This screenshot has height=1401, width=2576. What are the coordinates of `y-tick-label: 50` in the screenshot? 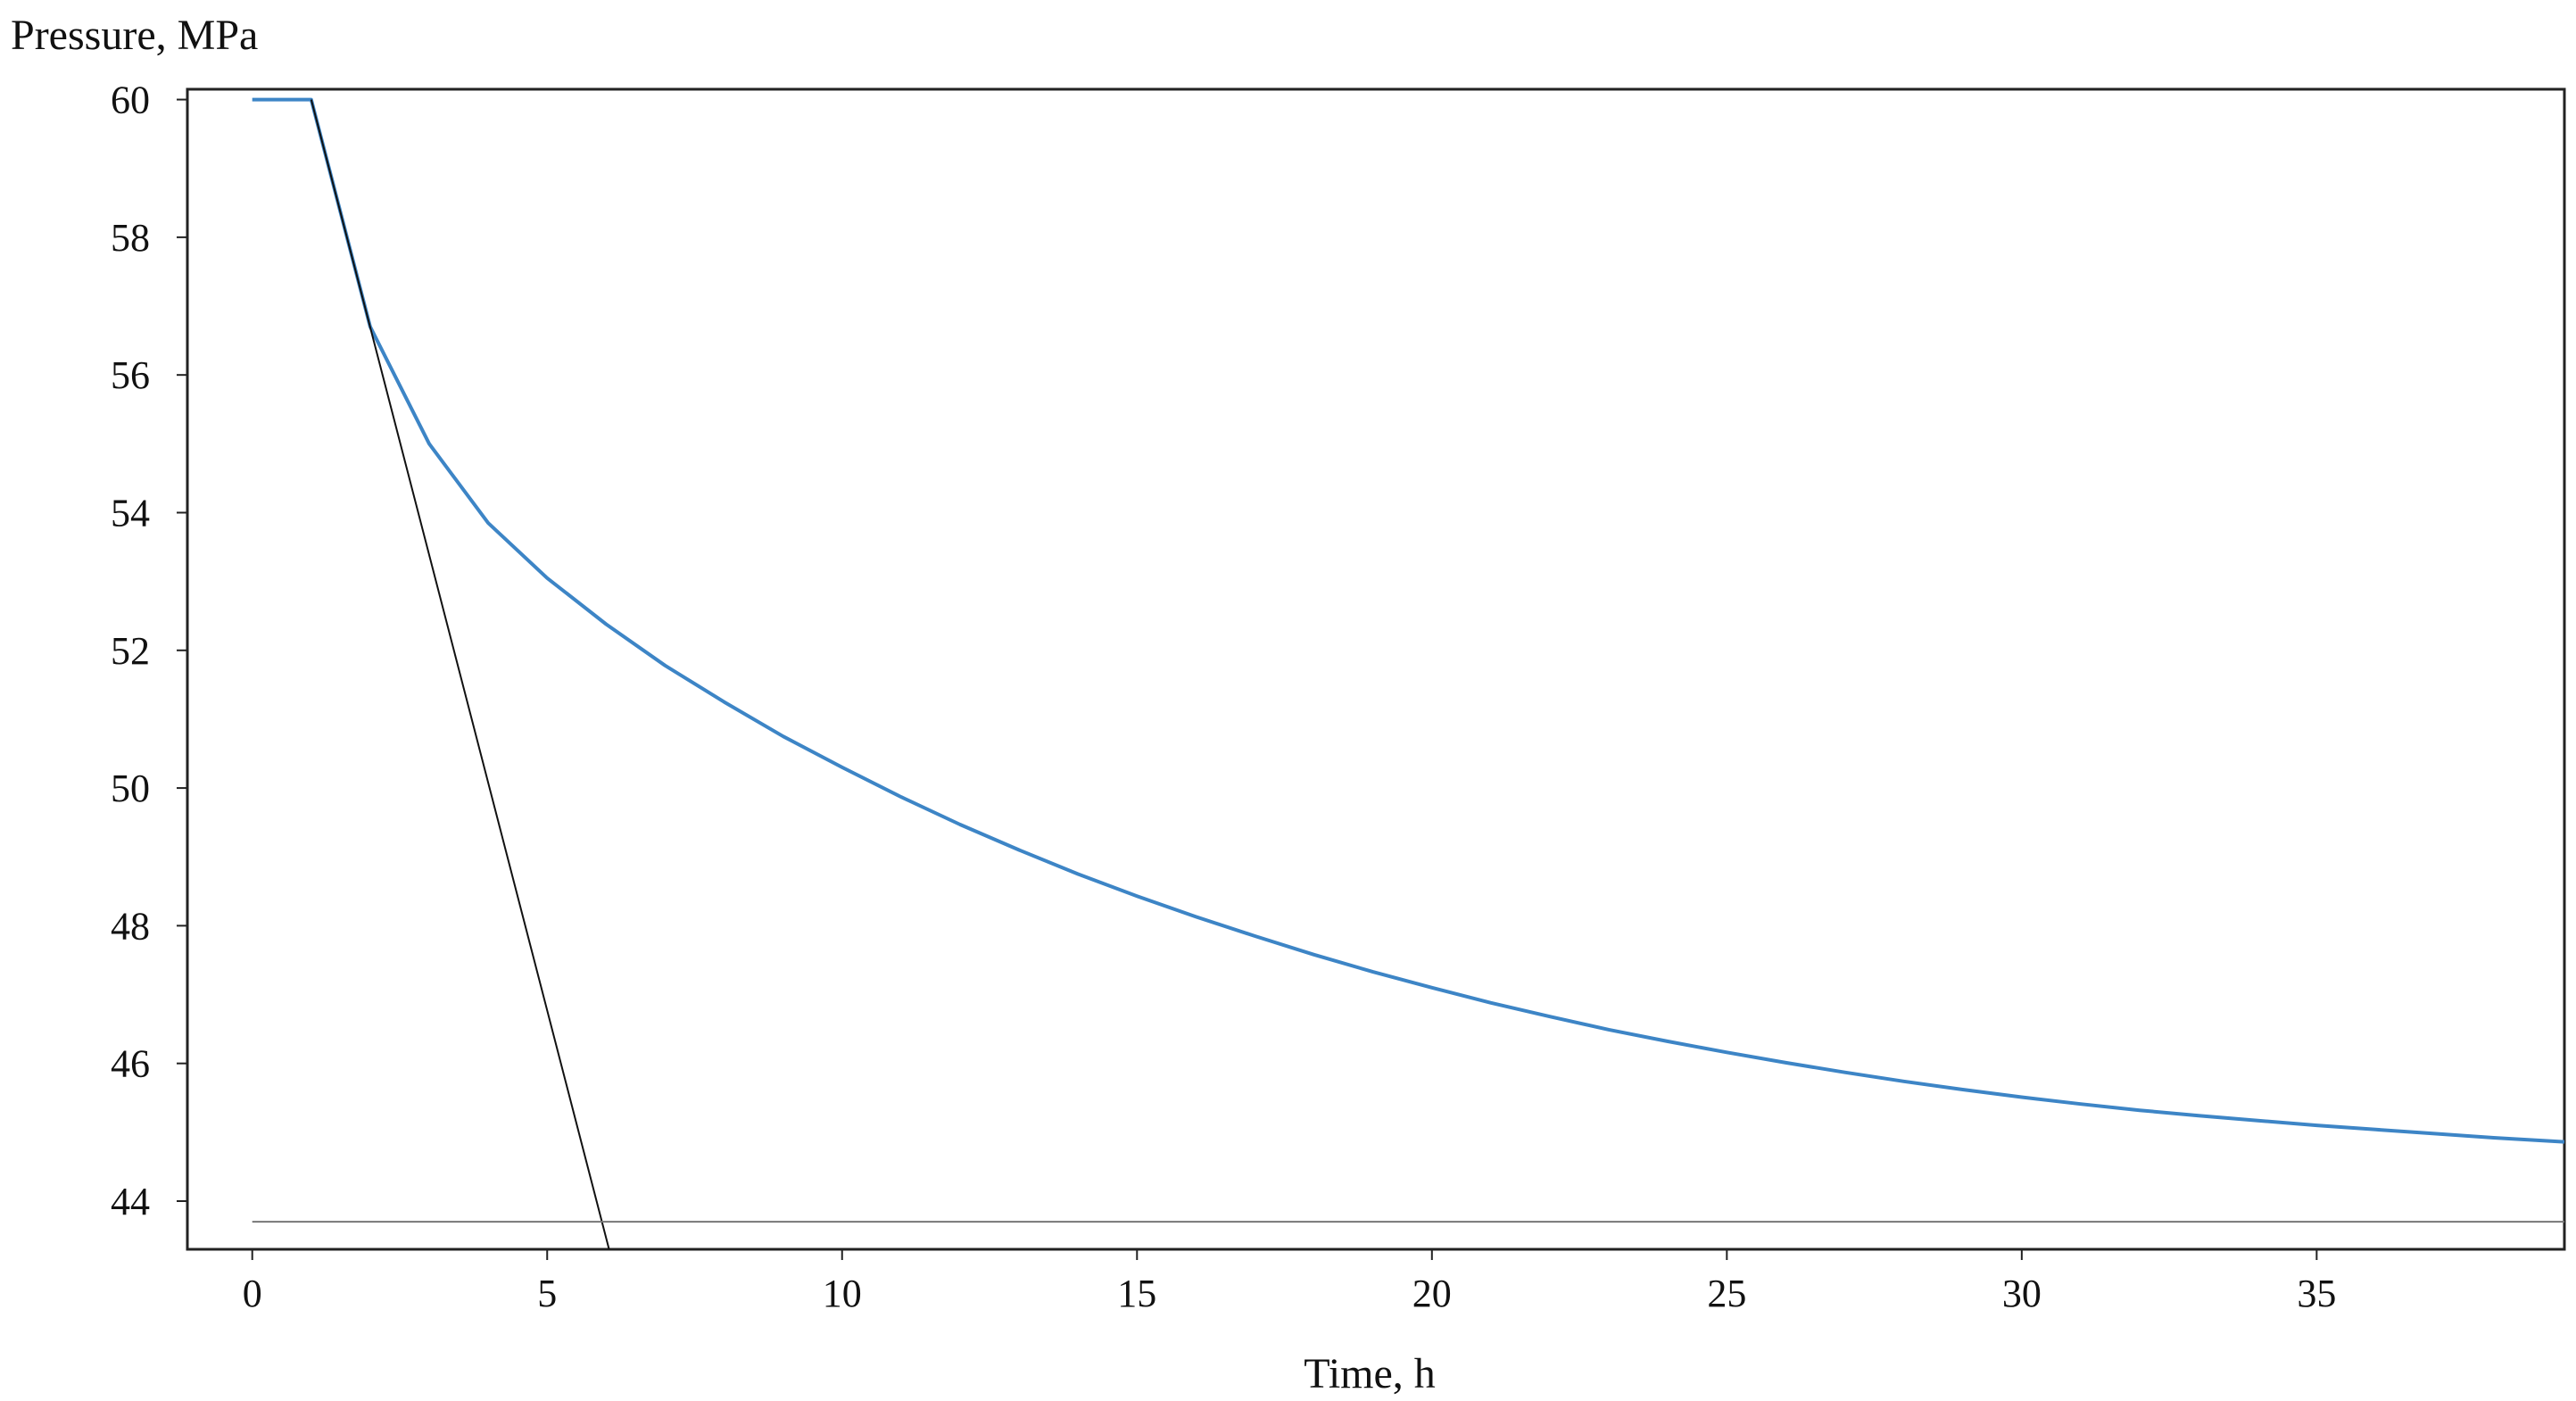 It's located at (130, 788).